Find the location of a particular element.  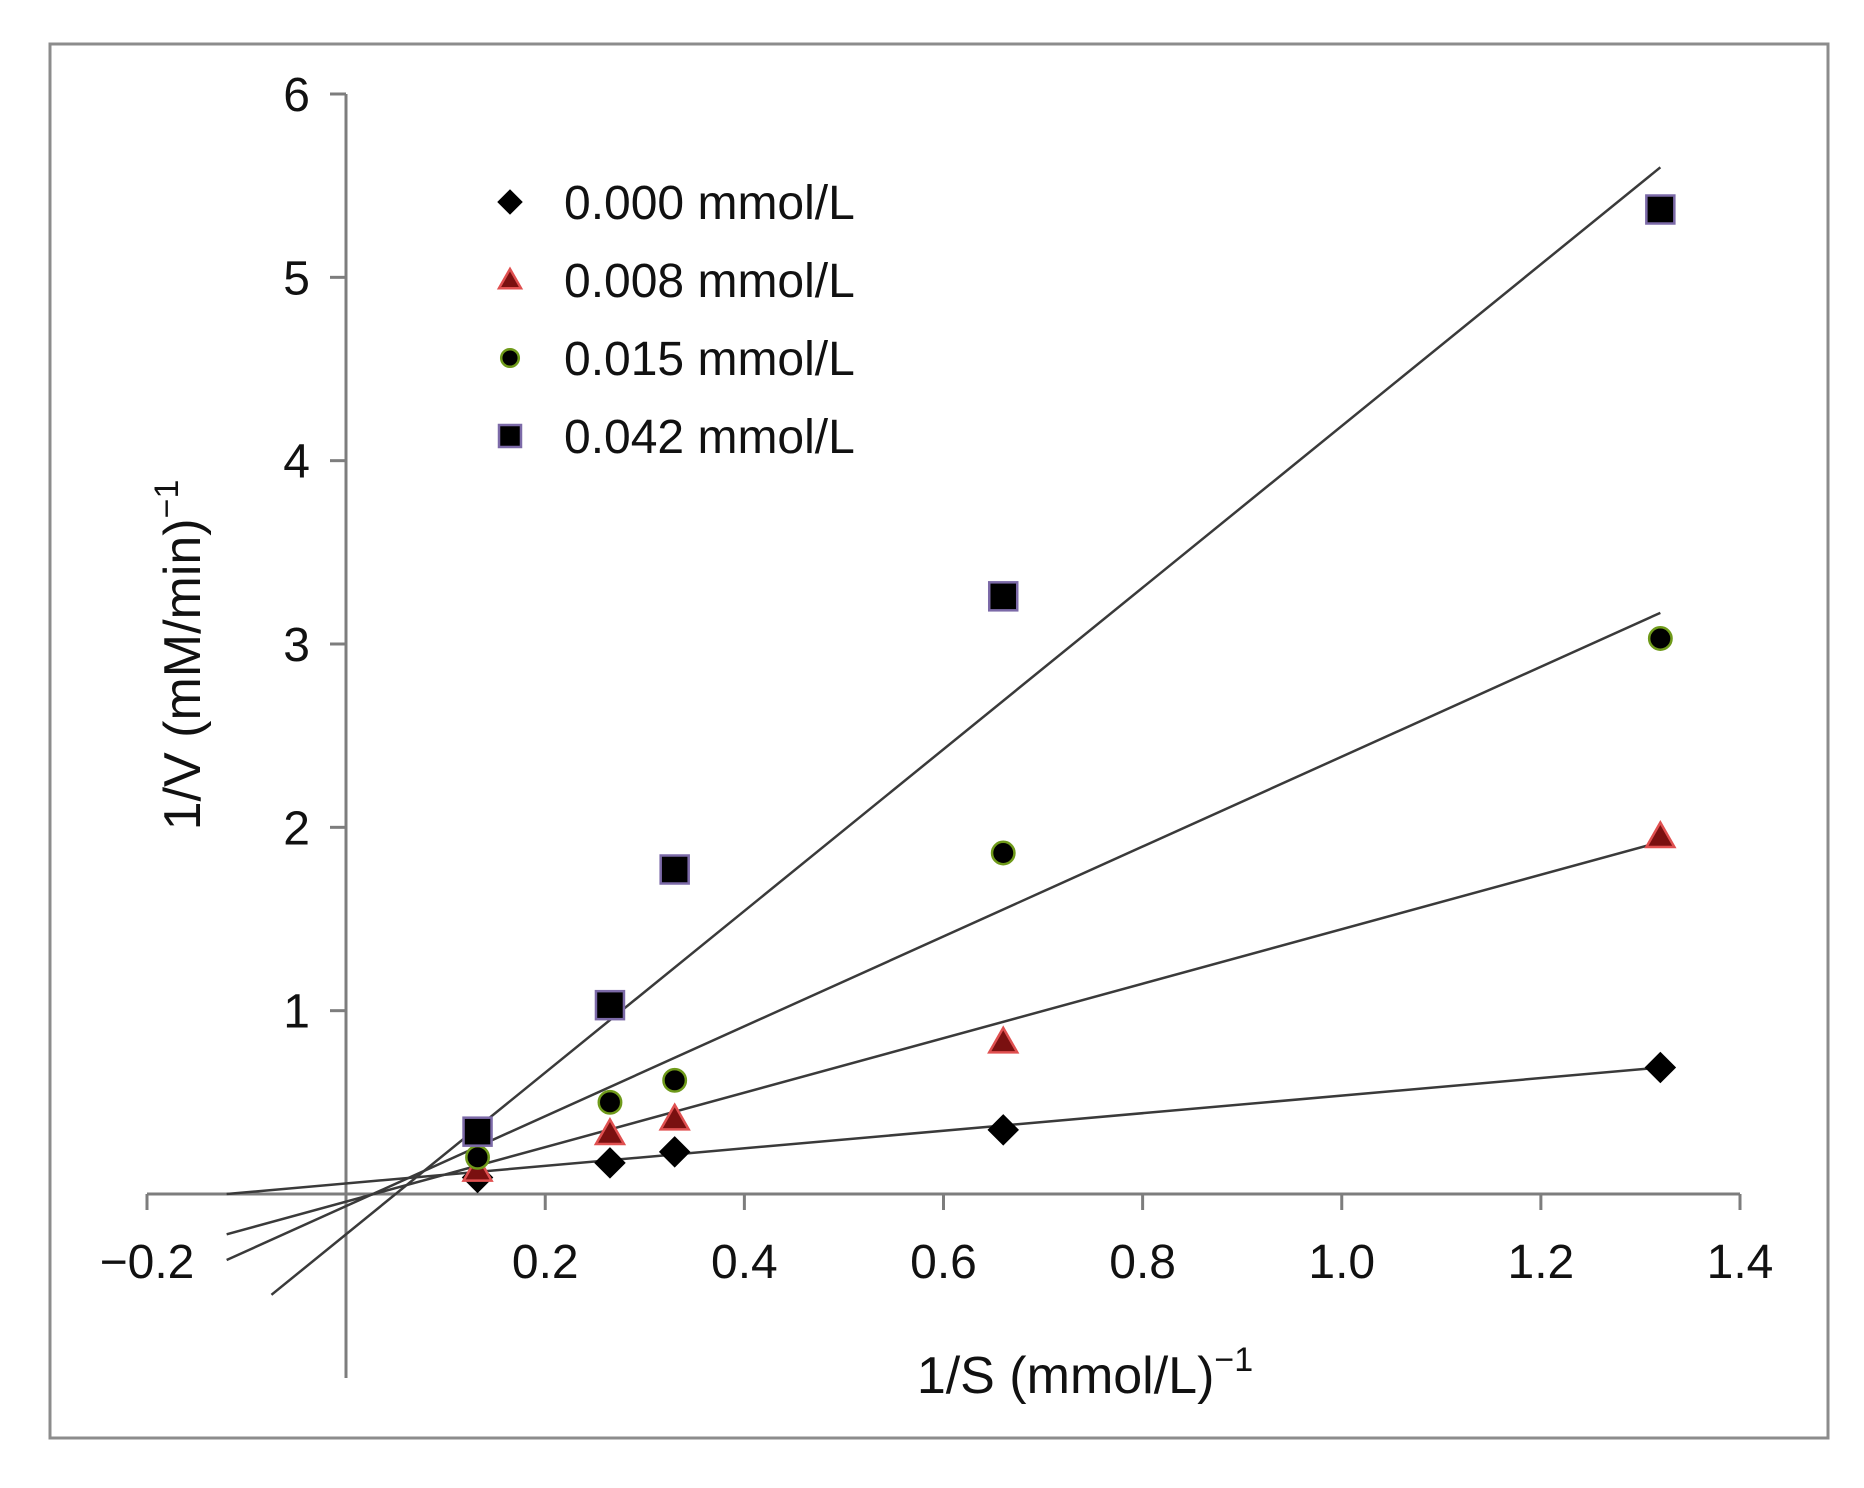

legend-marker-triangle is located at coordinates (510, 278).